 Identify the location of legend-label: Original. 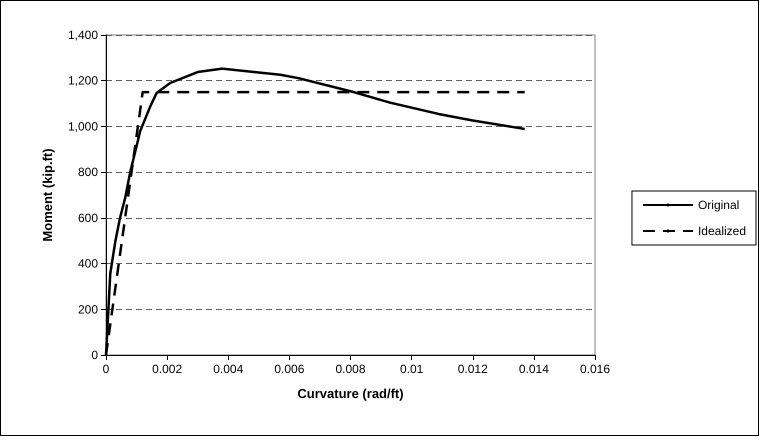
(719, 205).